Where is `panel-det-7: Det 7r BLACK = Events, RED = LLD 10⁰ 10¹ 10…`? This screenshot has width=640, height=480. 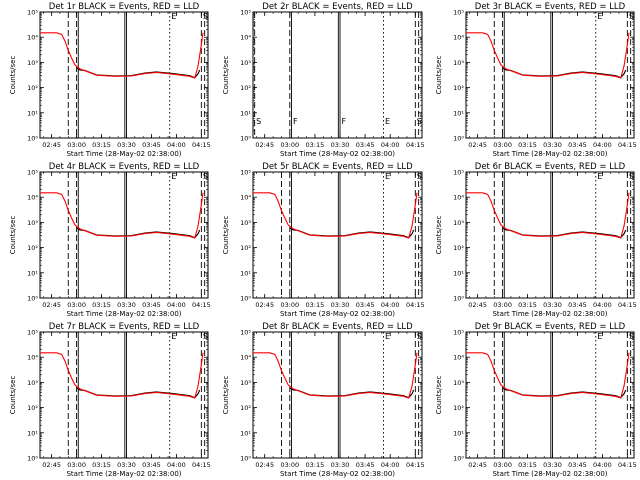 panel-det-7: Det 7r BLACK = Events, RED = LLD 10⁰ 10¹ 10… is located at coordinates (110, 400).